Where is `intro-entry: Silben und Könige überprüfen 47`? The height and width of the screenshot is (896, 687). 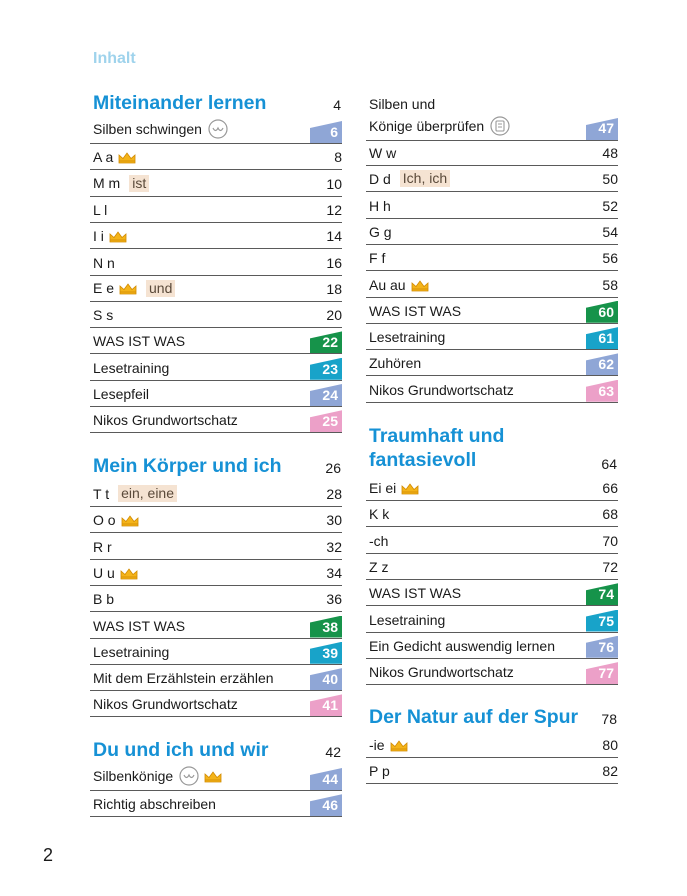
intro-entry: Silben und Könige überprüfen 47 is located at coordinates (492, 116).